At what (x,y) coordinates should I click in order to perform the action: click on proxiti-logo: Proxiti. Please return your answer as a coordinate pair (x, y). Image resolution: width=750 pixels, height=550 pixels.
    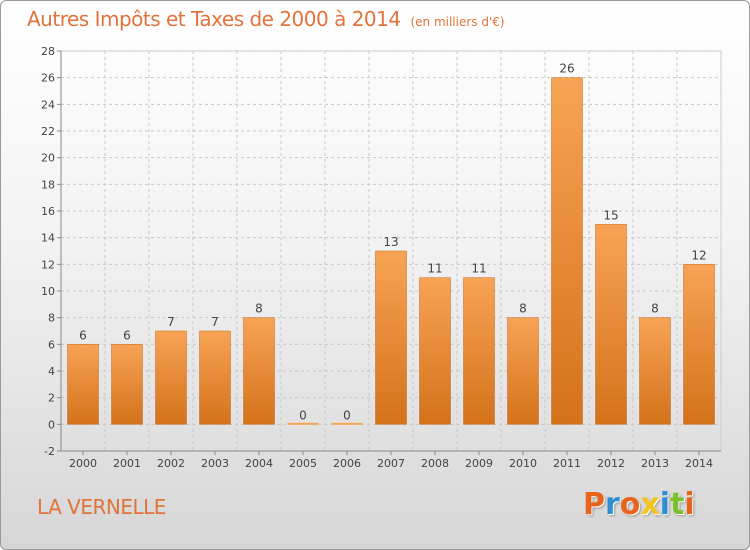
    Looking at the image, I should click on (639, 504).